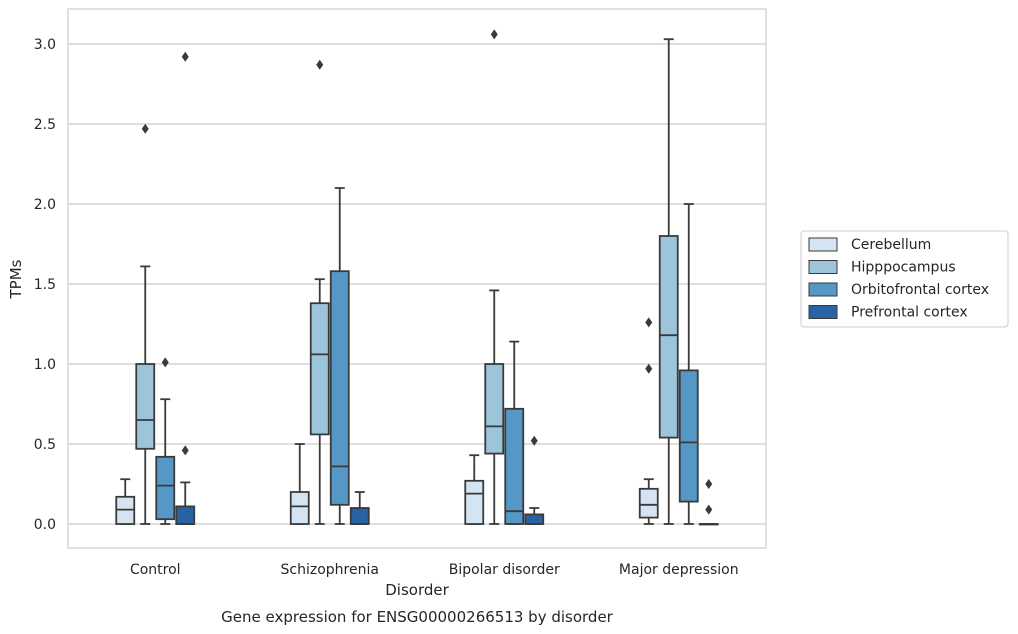 The width and height of the screenshot is (1018, 634). I want to click on y-tick-label: 0.0, so click(45, 525).